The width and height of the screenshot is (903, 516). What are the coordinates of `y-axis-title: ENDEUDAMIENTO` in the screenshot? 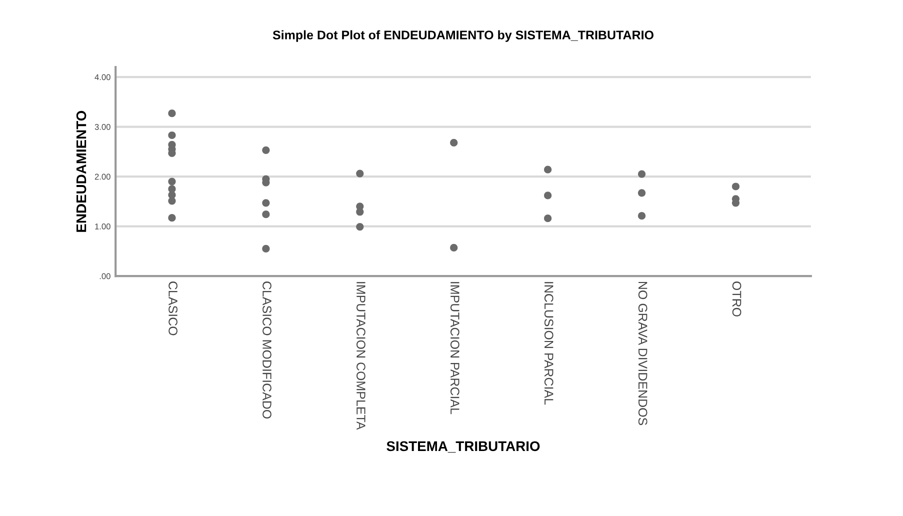 It's located at (81, 171).